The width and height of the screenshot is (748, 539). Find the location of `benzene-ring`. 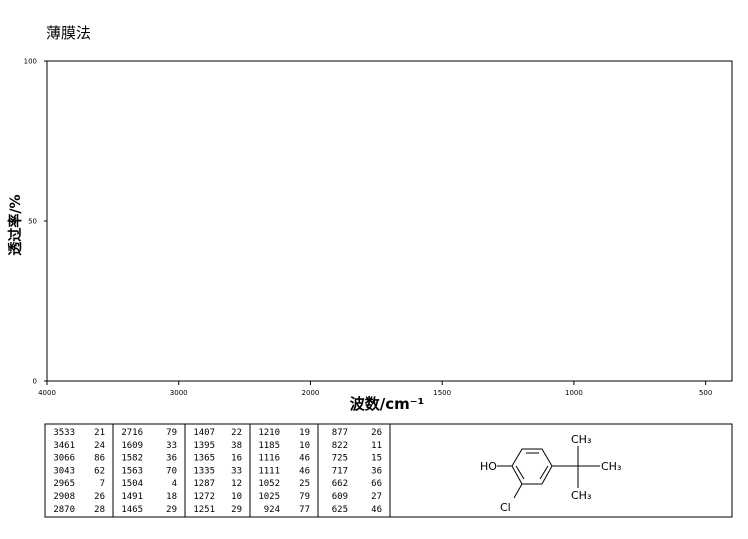

benzene-ring is located at coordinates (532, 466).